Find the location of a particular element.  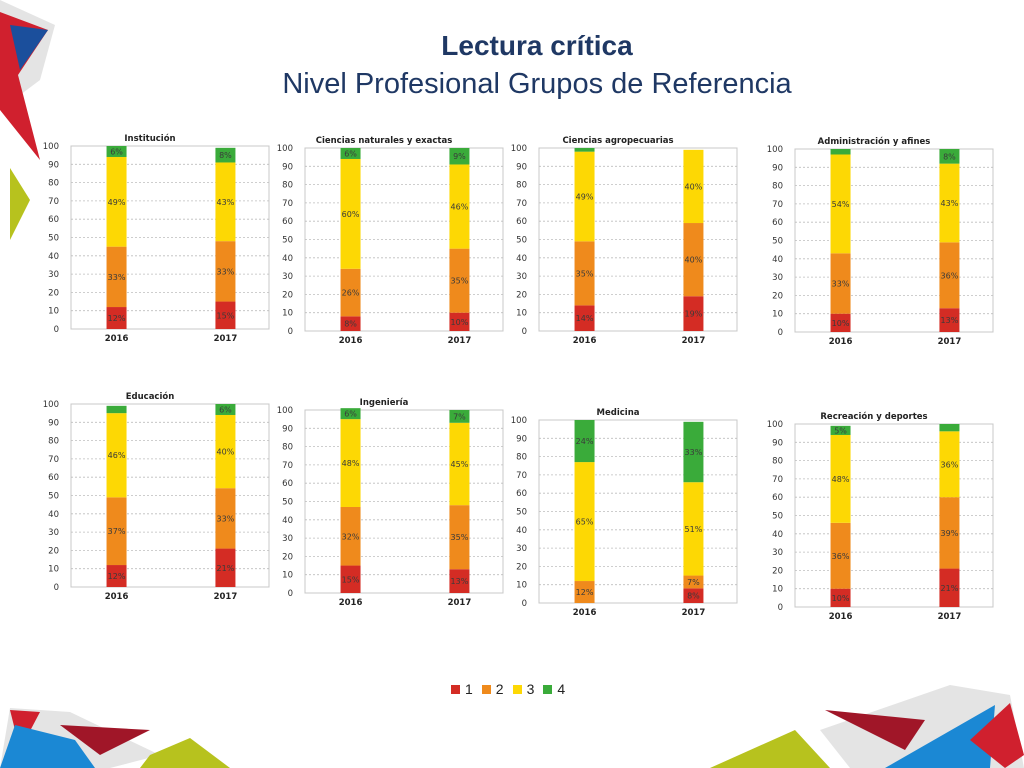

data-label: 35% is located at coordinates (460, 537).